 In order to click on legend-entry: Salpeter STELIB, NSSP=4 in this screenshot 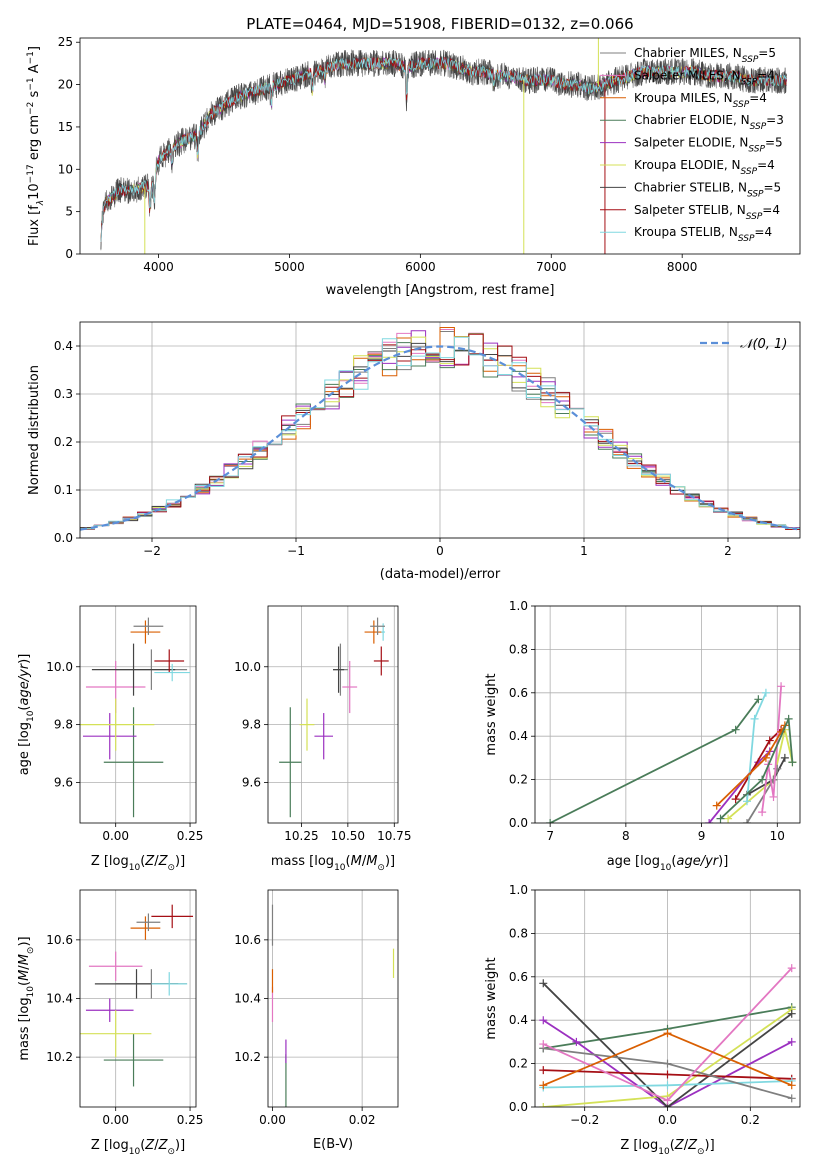, I will do `click(707, 212)`.